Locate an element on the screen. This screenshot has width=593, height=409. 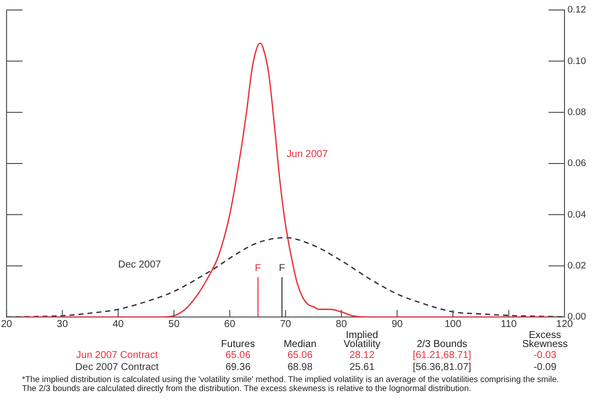
text: 25.61 is located at coordinates (362, 367).